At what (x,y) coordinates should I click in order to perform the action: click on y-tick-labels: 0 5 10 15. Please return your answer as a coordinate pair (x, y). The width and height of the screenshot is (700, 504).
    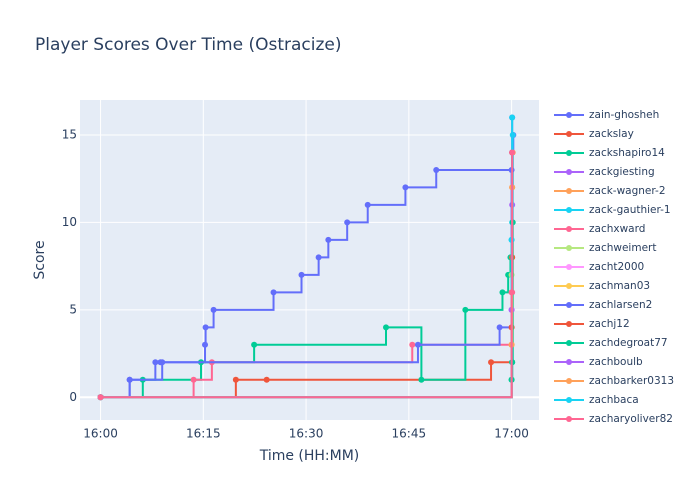
    Looking at the image, I should click on (69, 265).